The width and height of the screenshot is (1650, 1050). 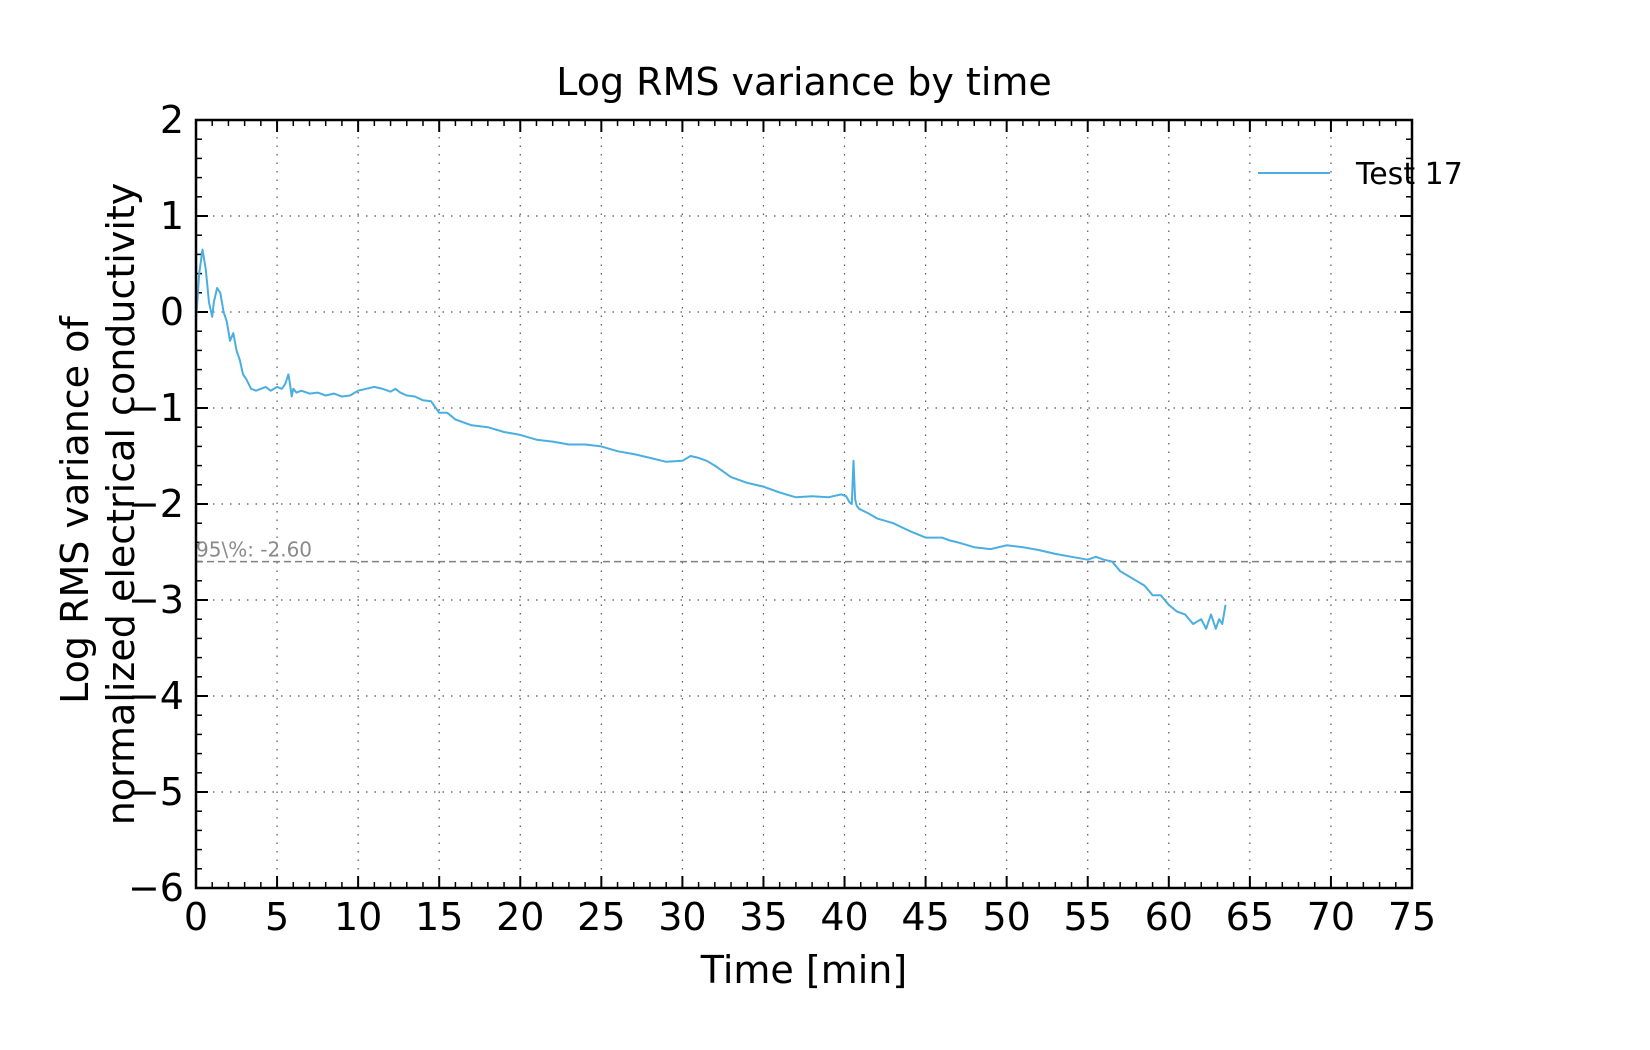 What do you see at coordinates (358, 917) in the screenshot?
I see `x-tick-label: 10` at bounding box center [358, 917].